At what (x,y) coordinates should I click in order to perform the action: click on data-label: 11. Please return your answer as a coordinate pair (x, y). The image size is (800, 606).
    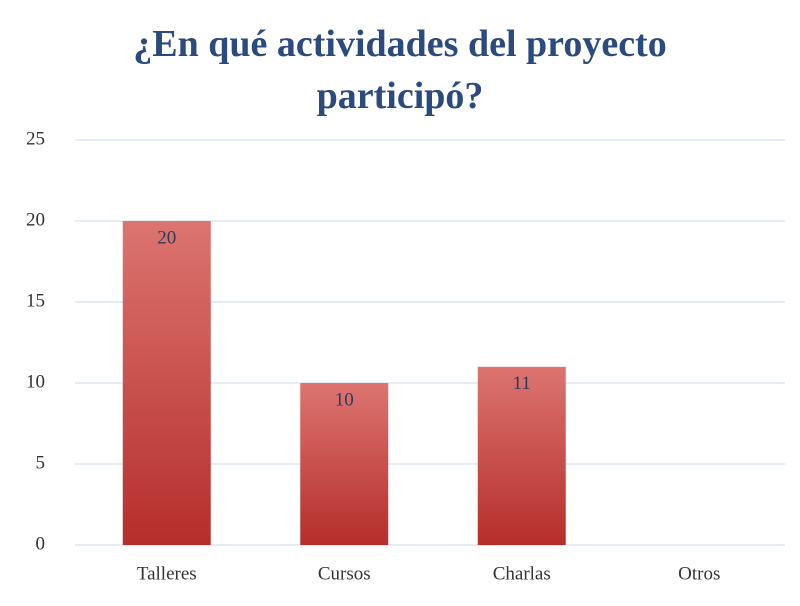
    Looking at the image, I should click on (522, 383).